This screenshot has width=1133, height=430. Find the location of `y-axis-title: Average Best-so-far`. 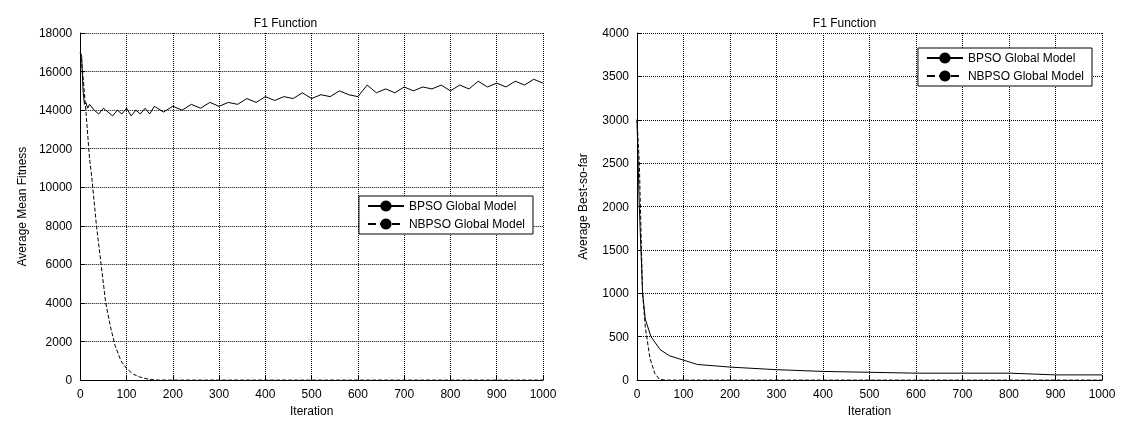

y-axis-title: Average Best-so-far is located at coordinates (583, 206).